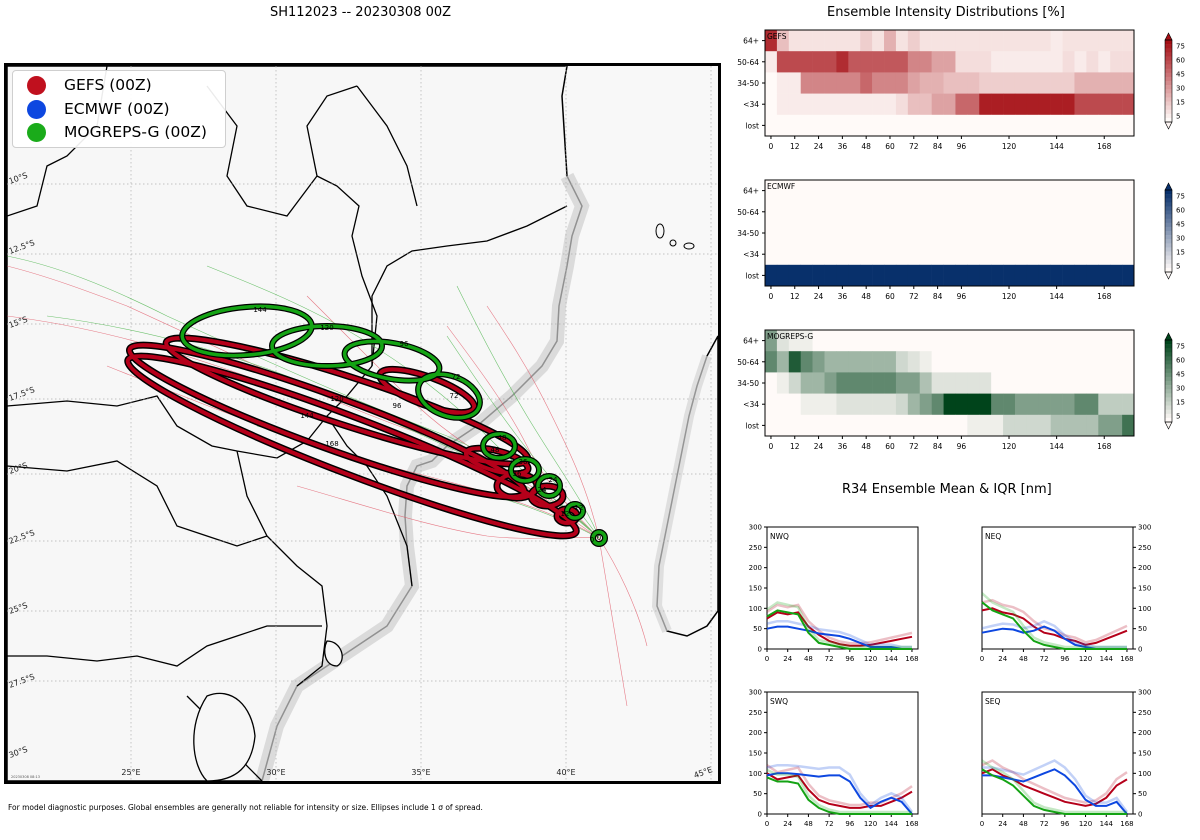 This screenshot has width=1200, height=840. Describe the element at coordinates (993, 536) in the screenshot. I see `r34-panel-title: NEQ` at that location.